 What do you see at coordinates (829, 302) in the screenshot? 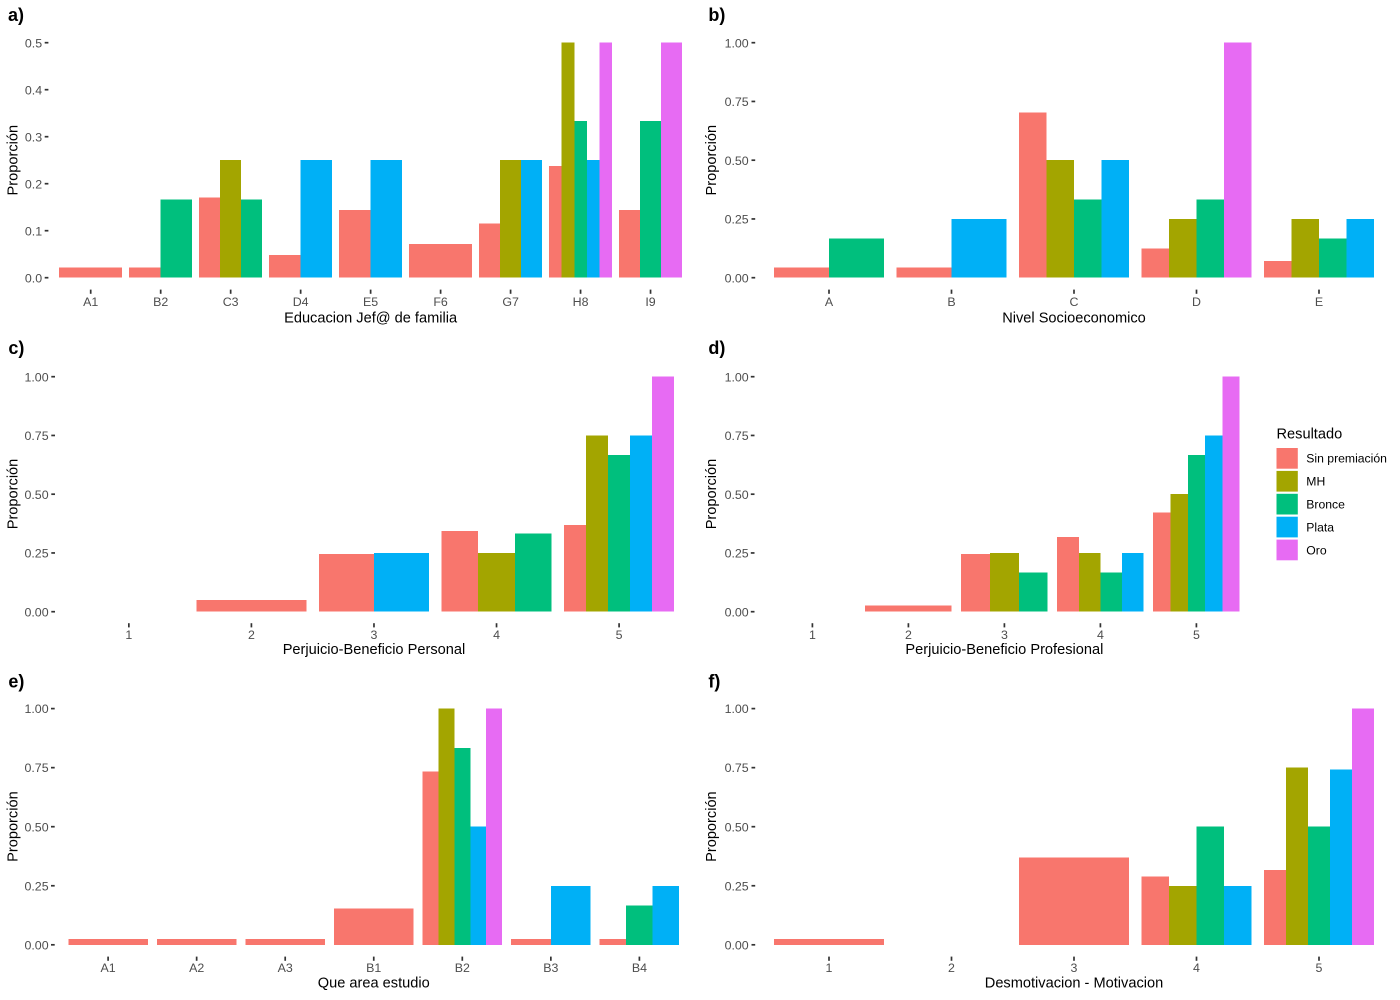
I see `svg-text: A` at bounding box center [829, 302].